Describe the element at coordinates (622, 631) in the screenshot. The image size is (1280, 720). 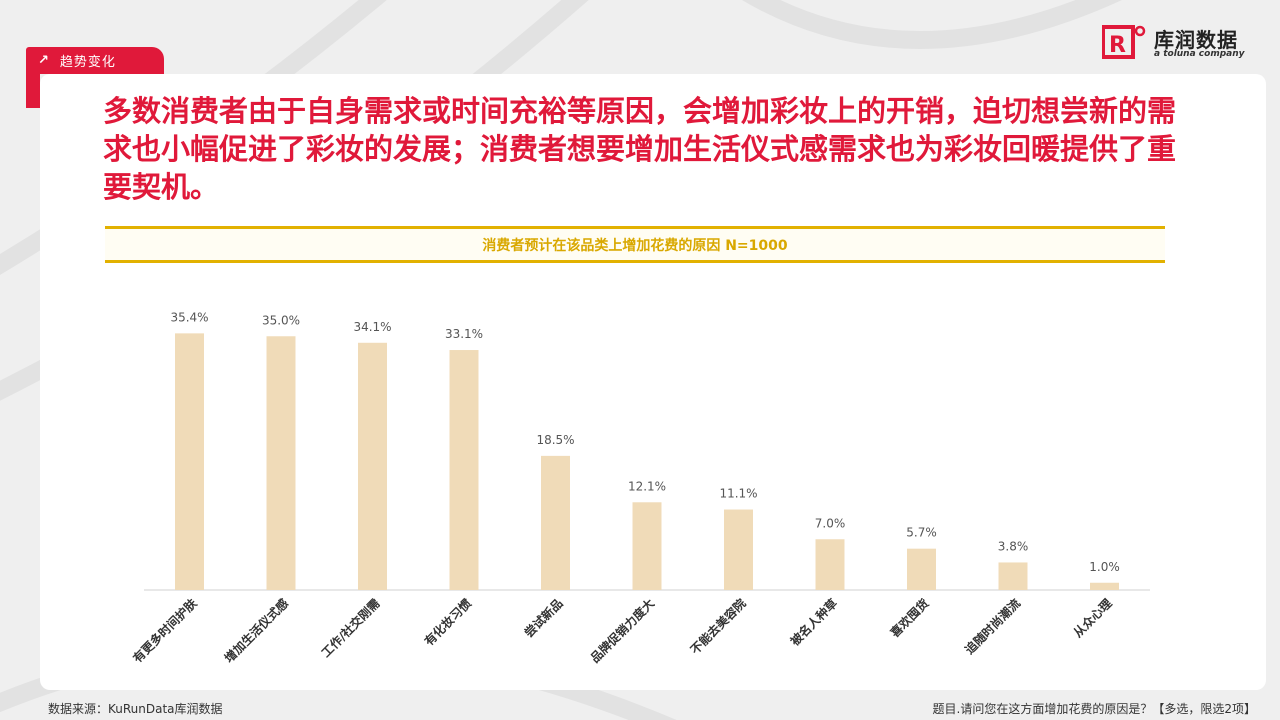
I see `category-label-5: 品牌促销力度大` at that location.